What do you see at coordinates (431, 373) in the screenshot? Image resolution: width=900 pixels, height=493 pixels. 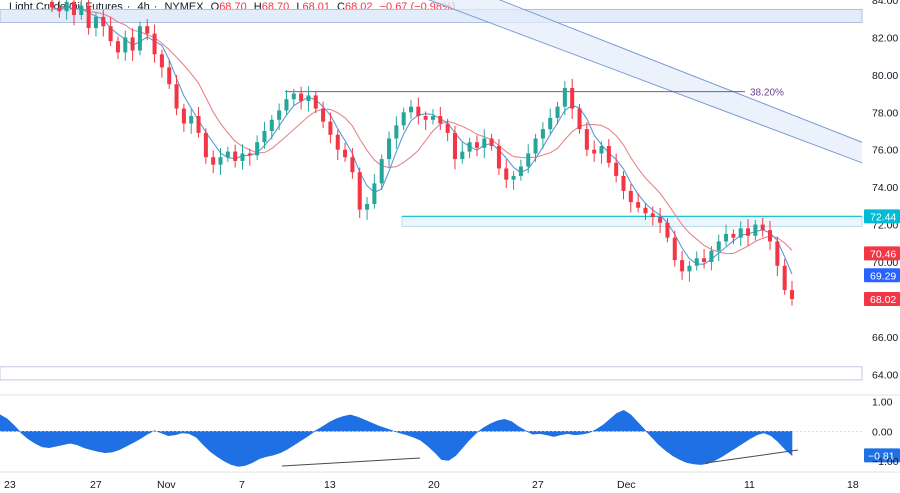 I see `lower-range-box` at bounding box center [431, 373].